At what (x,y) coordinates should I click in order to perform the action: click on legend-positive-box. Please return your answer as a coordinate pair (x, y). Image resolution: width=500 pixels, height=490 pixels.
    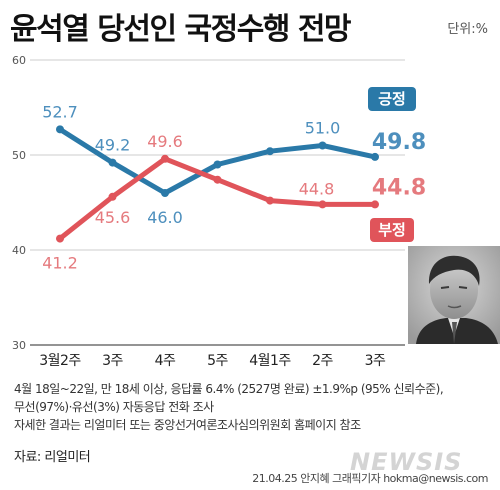
    Looking at the image, I should click on (392, 99).